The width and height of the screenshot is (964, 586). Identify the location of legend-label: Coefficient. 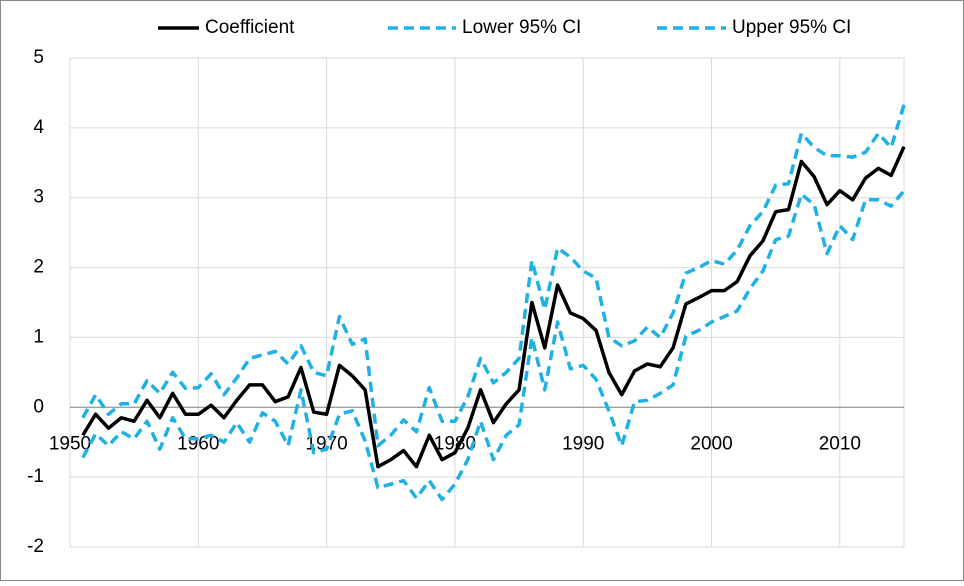
(250, 27).